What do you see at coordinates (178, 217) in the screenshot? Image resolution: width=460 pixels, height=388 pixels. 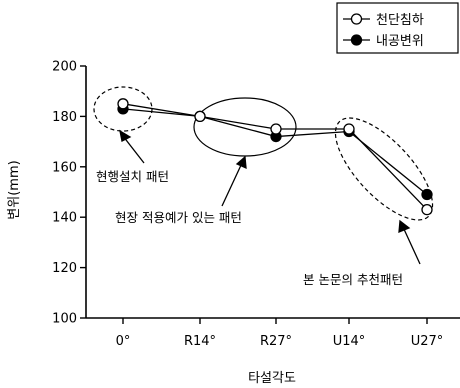 I see `annotation-field: 현장 적용예가 있는 패턴` at bounding box center [178, 217].